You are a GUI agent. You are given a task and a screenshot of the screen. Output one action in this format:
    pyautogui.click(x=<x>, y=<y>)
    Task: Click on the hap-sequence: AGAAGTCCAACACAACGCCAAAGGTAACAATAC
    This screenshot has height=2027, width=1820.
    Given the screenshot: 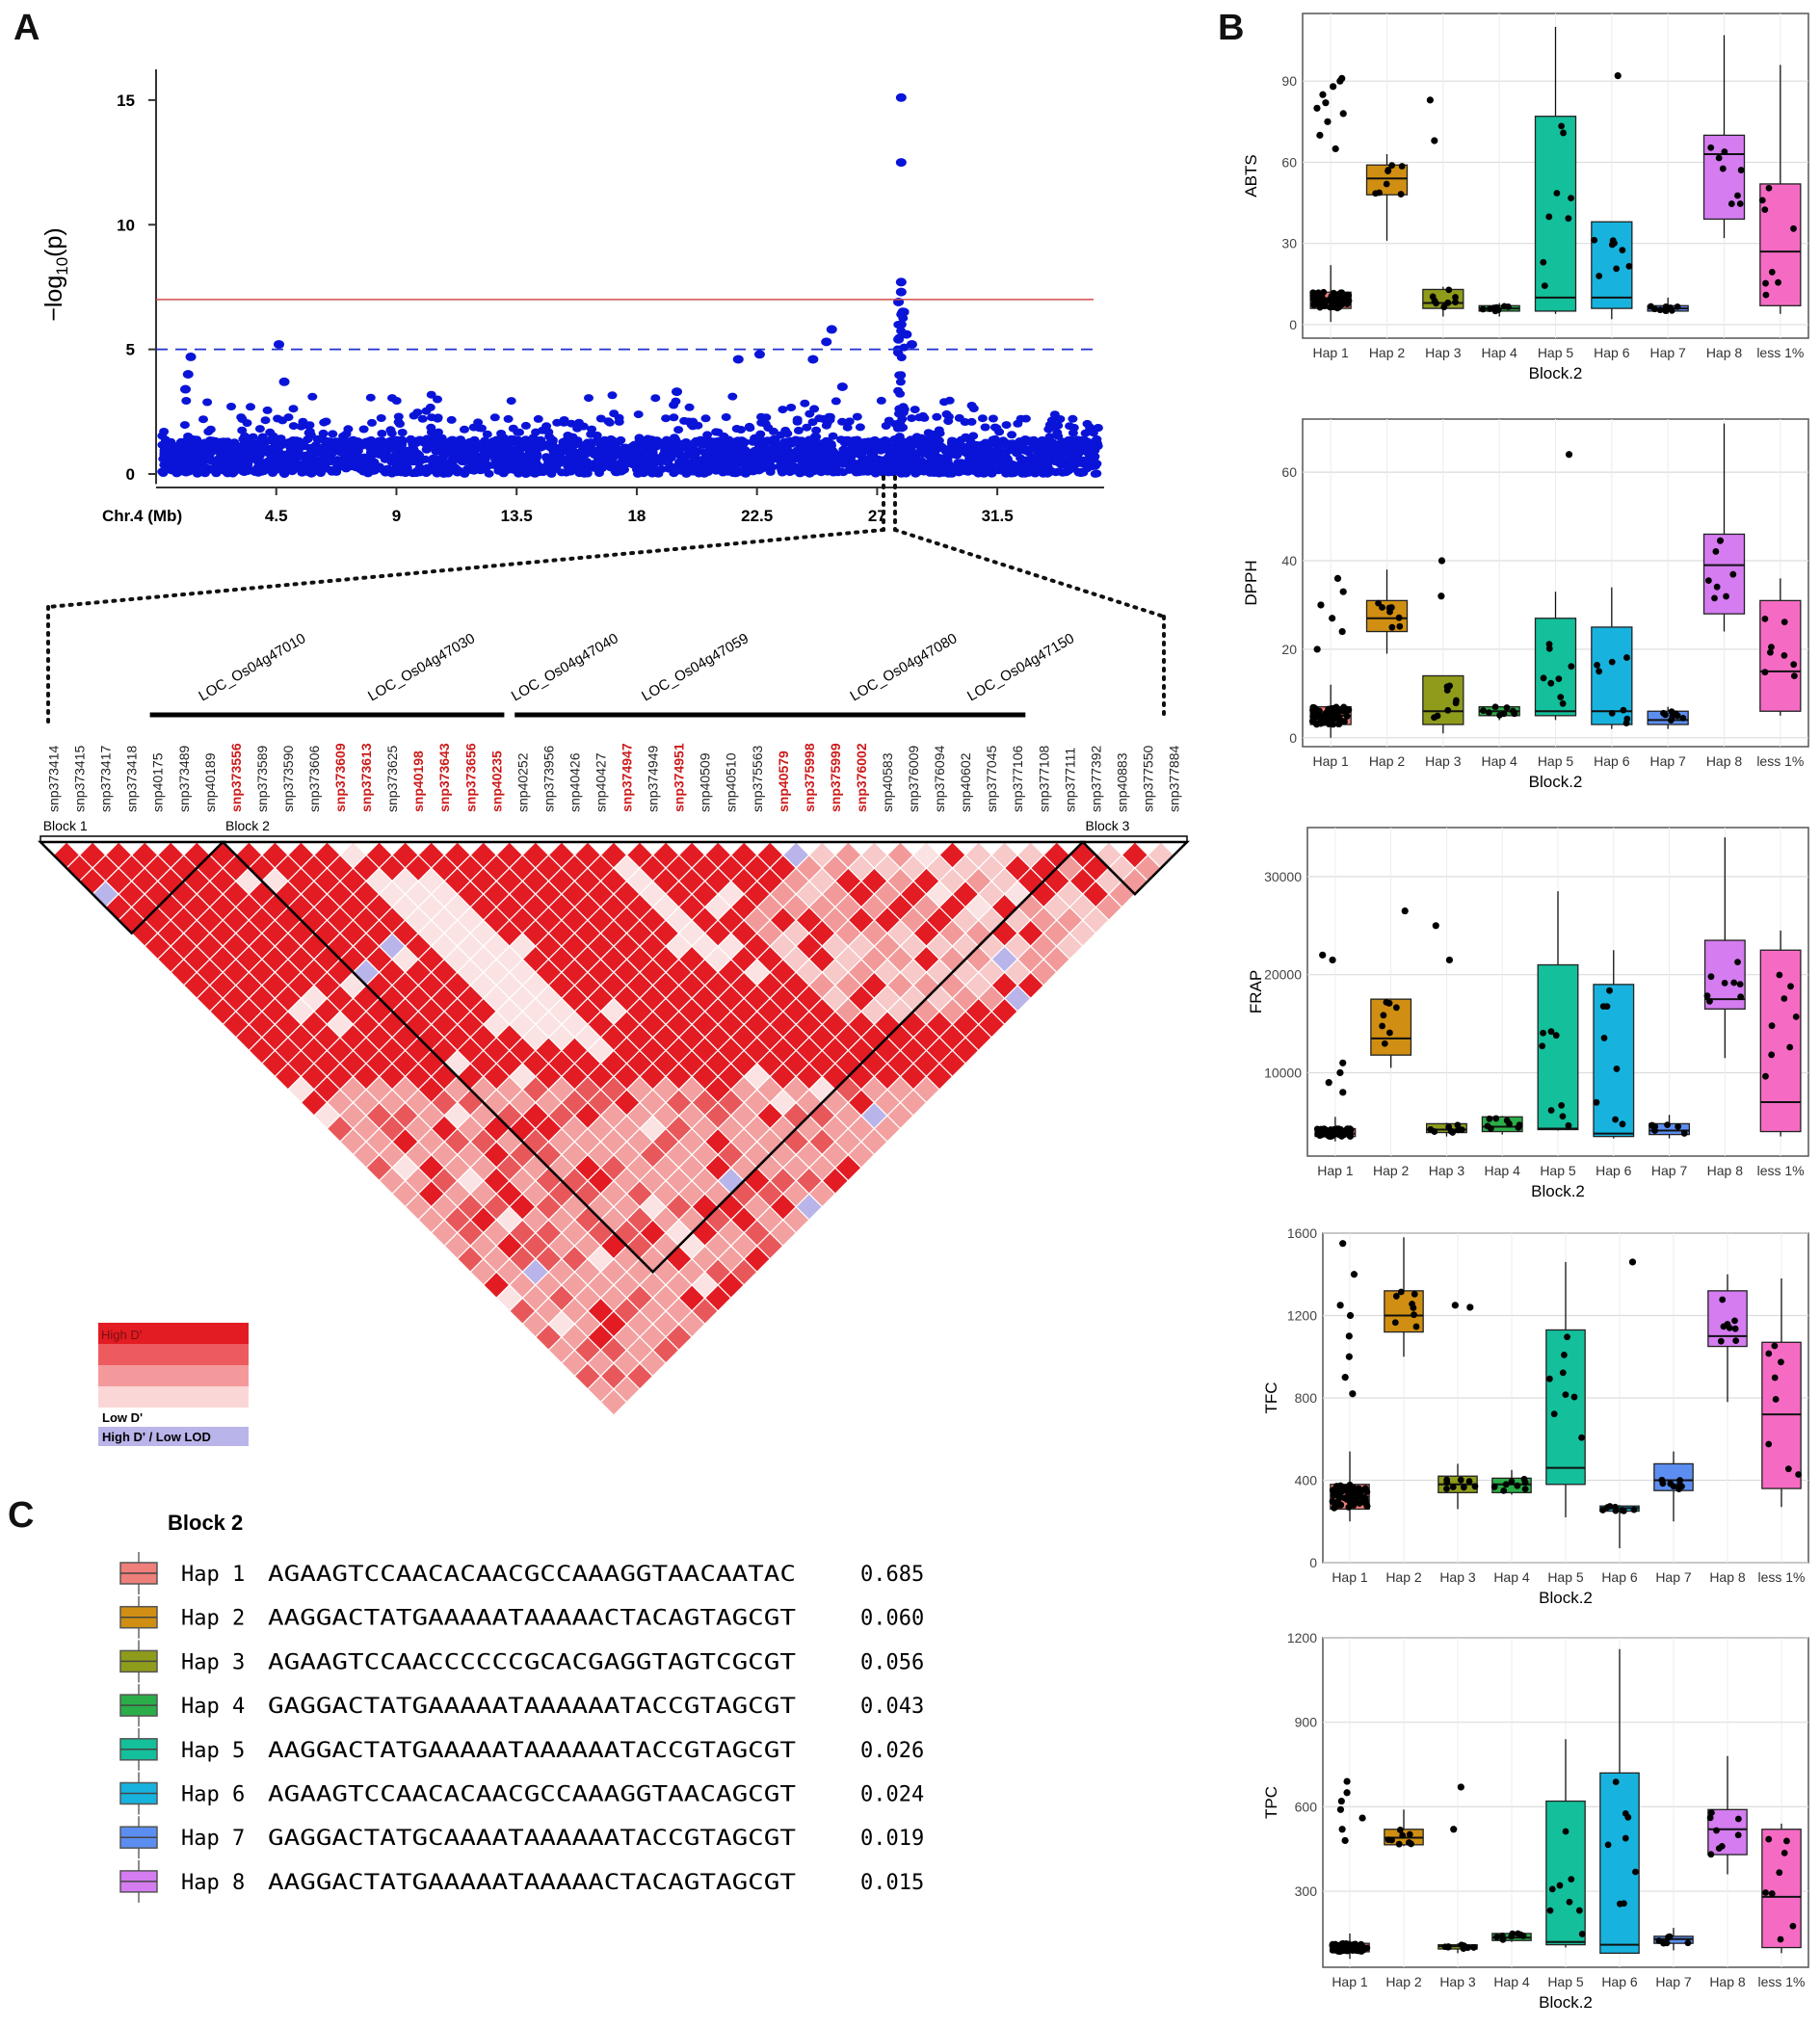 What is the action you would take?
    pyautogui.click(x=532, y=1575)
    